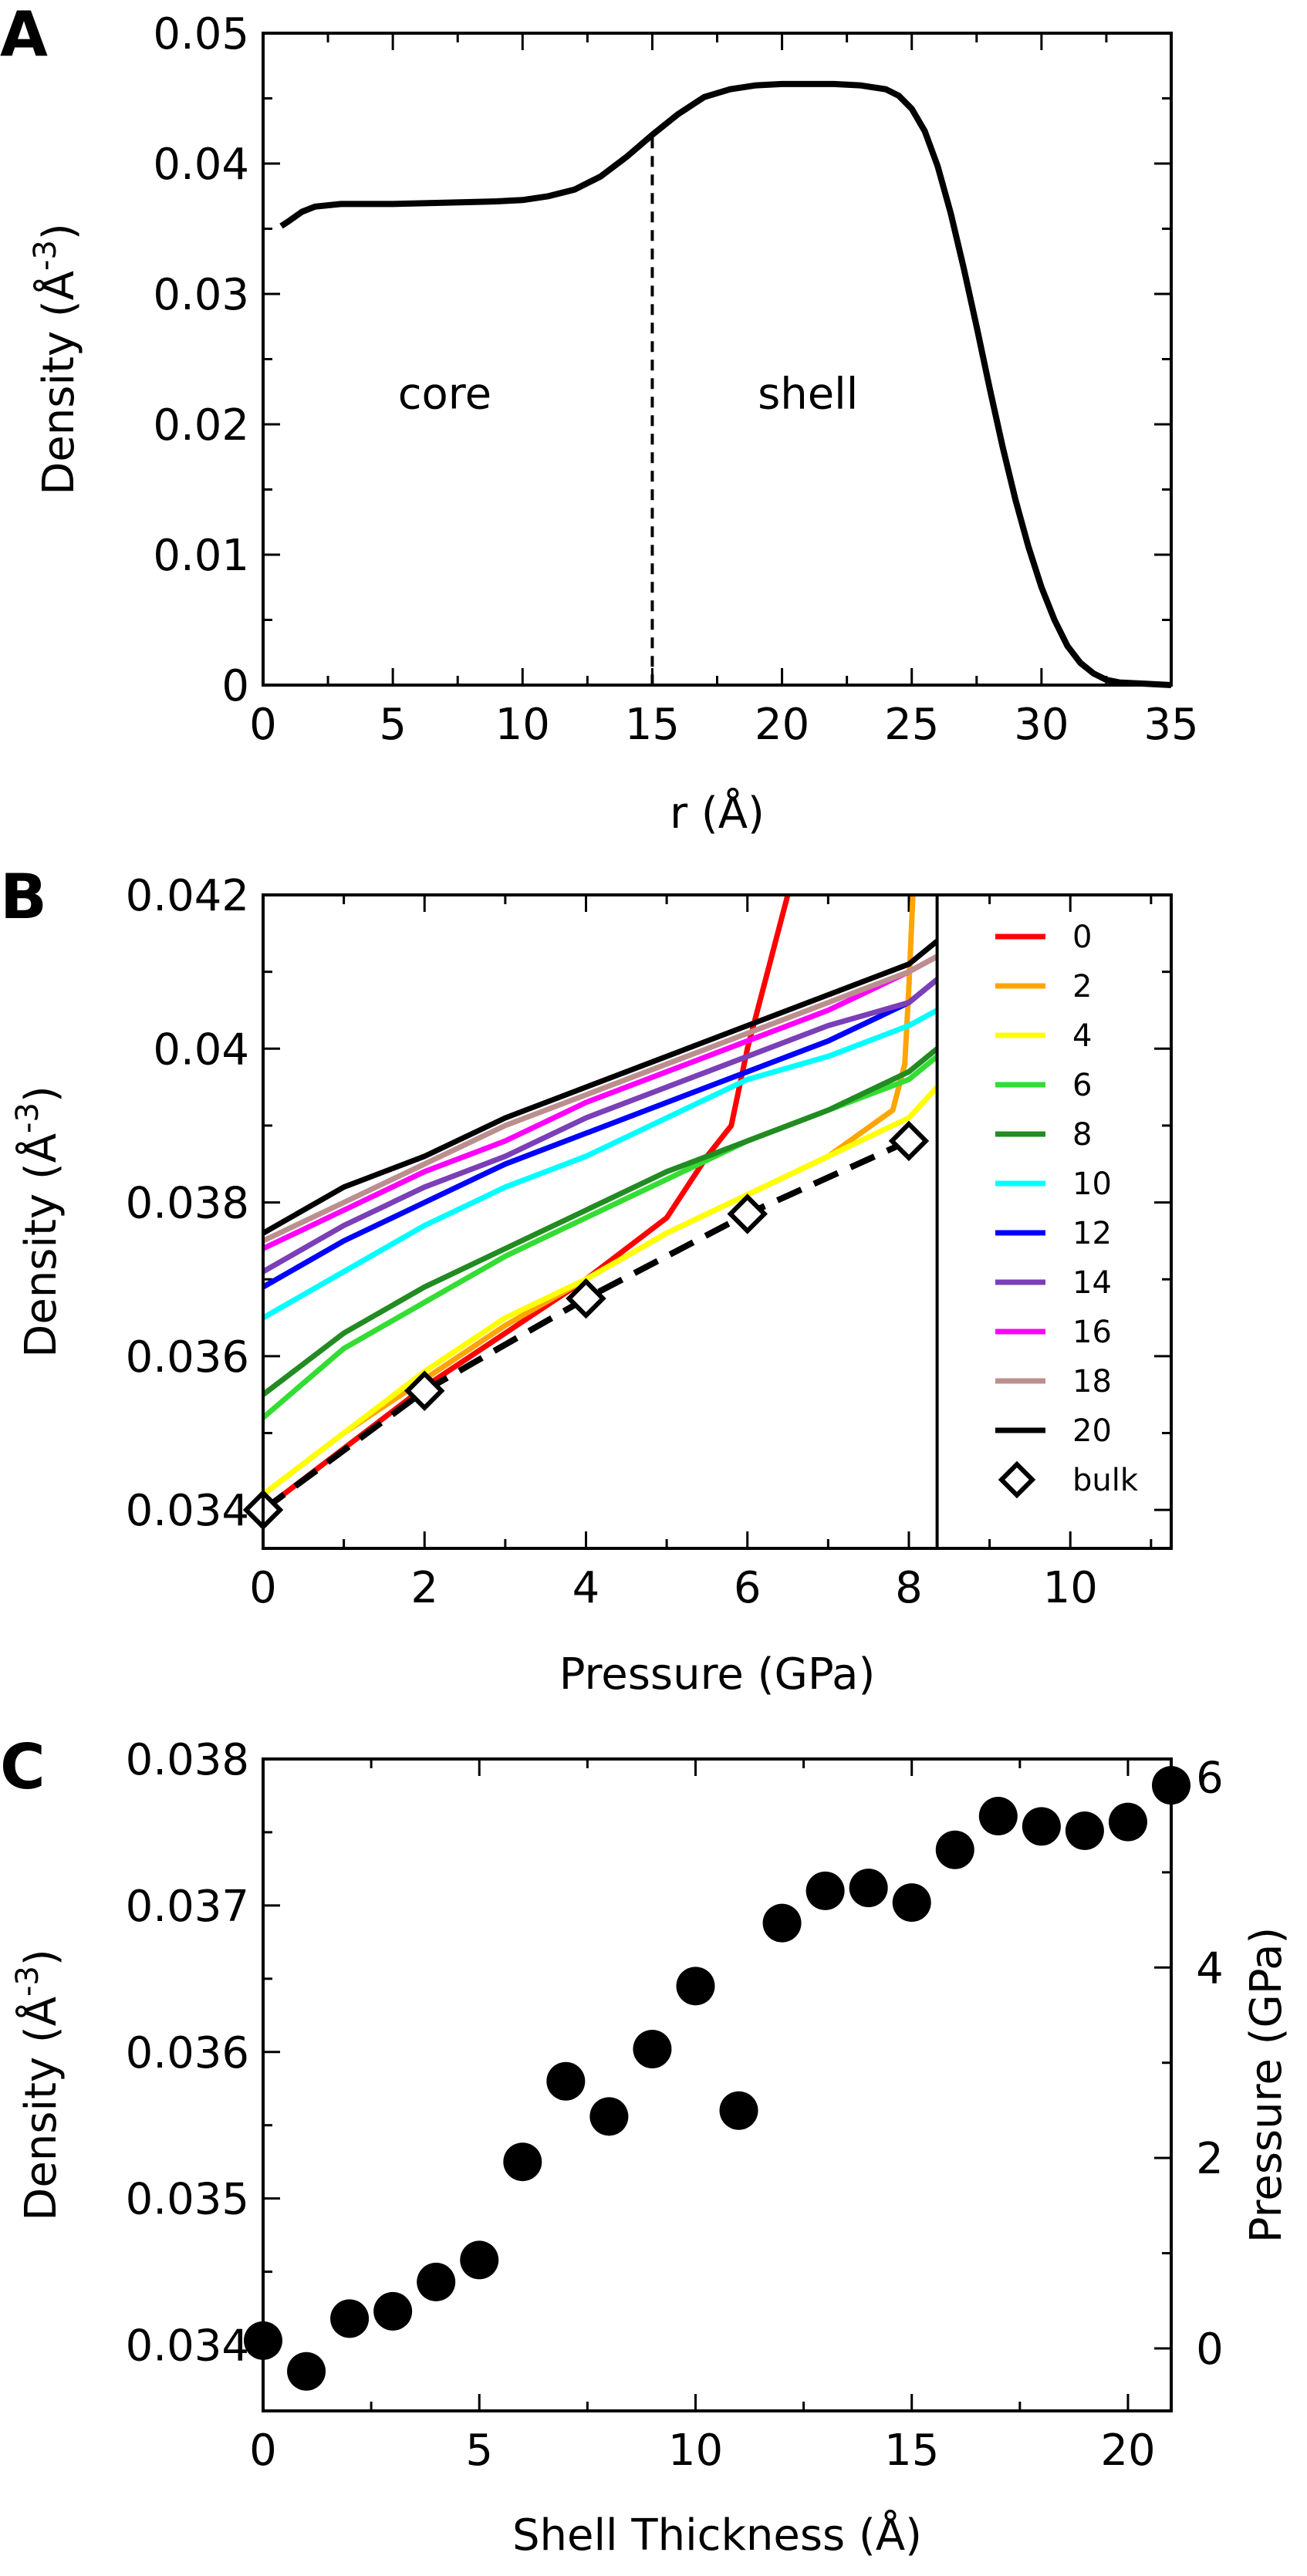  Describe the element at coordinates (1067, 1210) in the screenshot. I see `panel-b-legend: 0 2 4 6 8 10 12 14 16 18 20 bulk` at that location.